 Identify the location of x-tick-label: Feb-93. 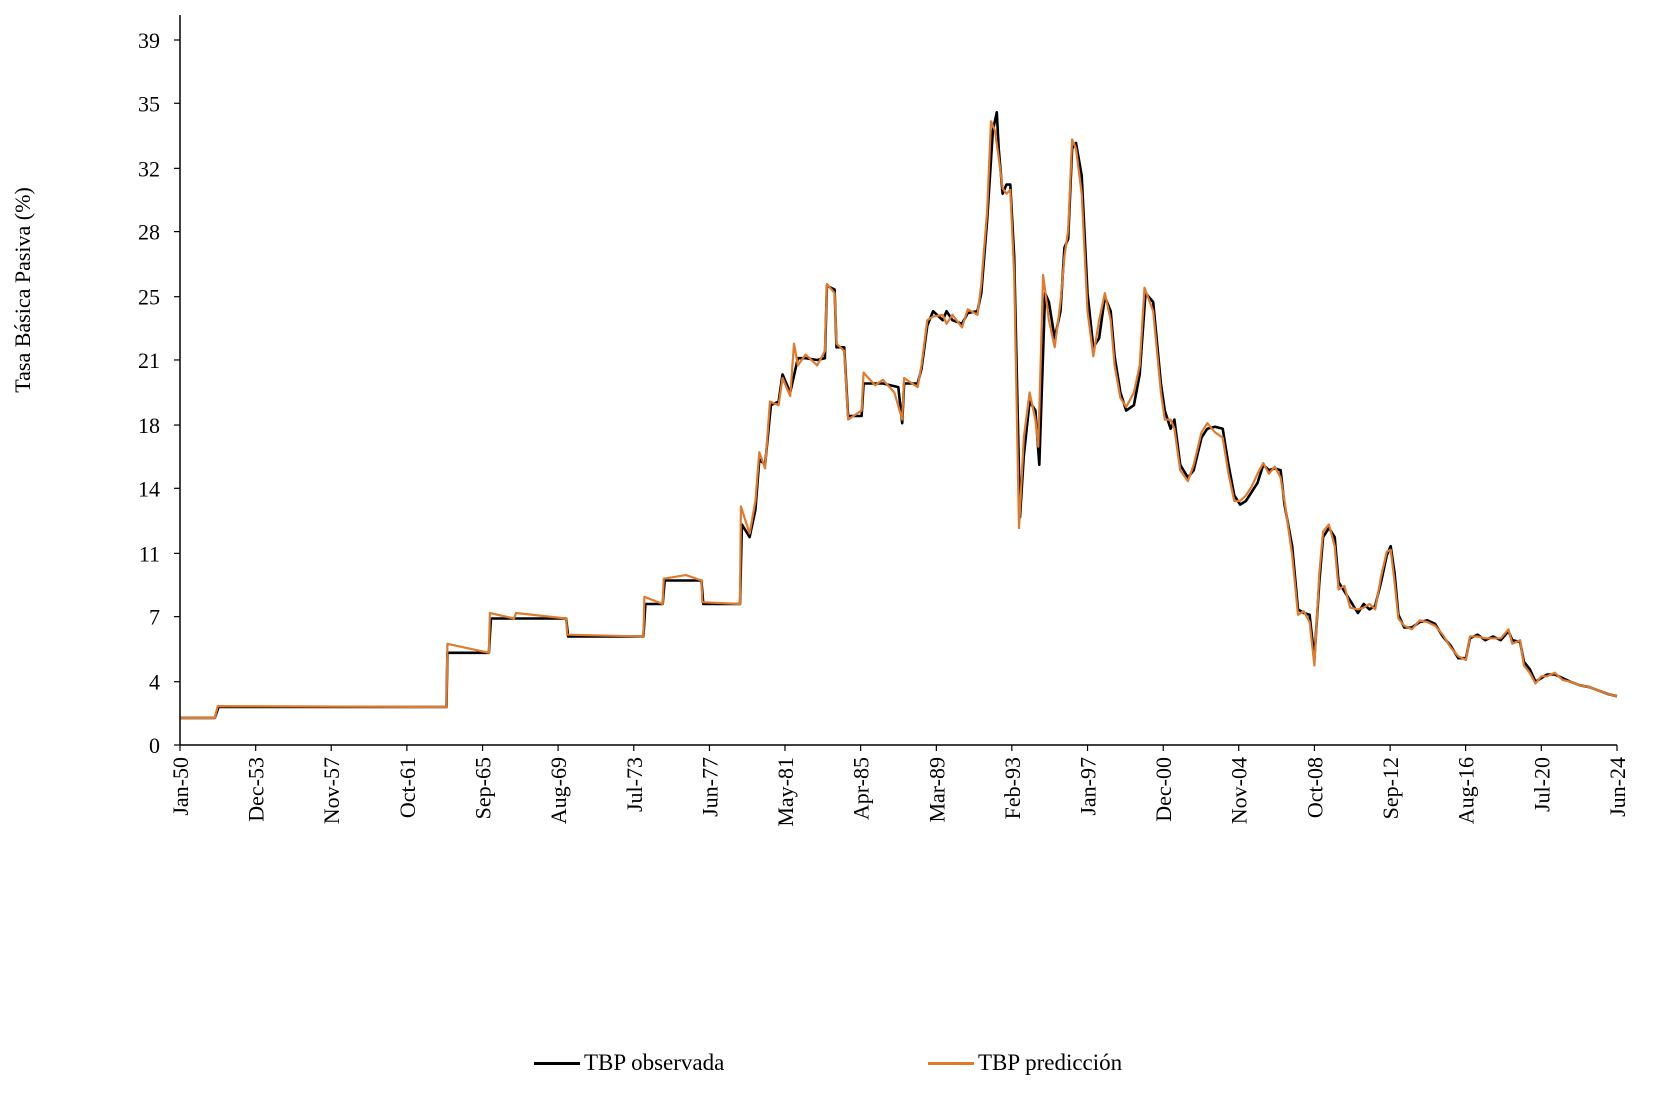
(1012, 788).